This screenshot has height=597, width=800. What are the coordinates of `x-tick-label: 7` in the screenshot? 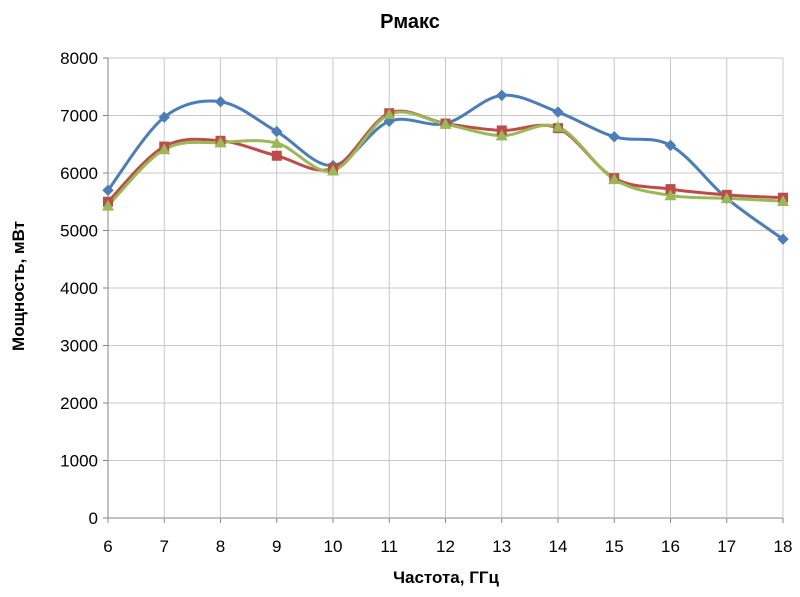 It's located at (164, 546).